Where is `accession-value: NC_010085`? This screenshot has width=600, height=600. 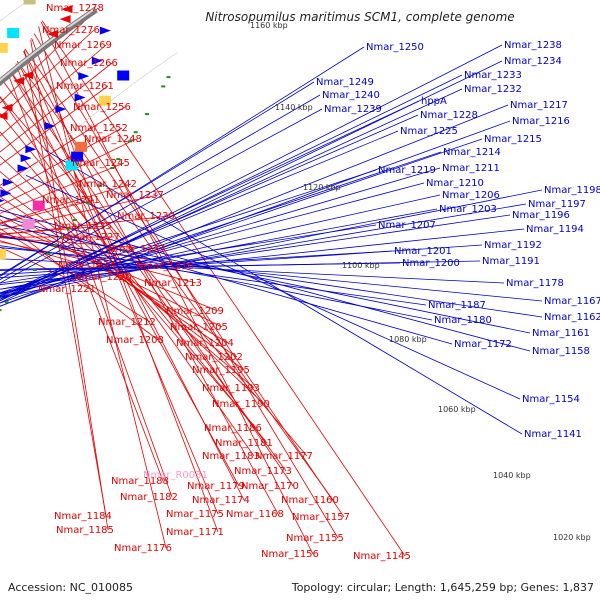
accession-value: NC_010085 is located at coordinates (101, 587).